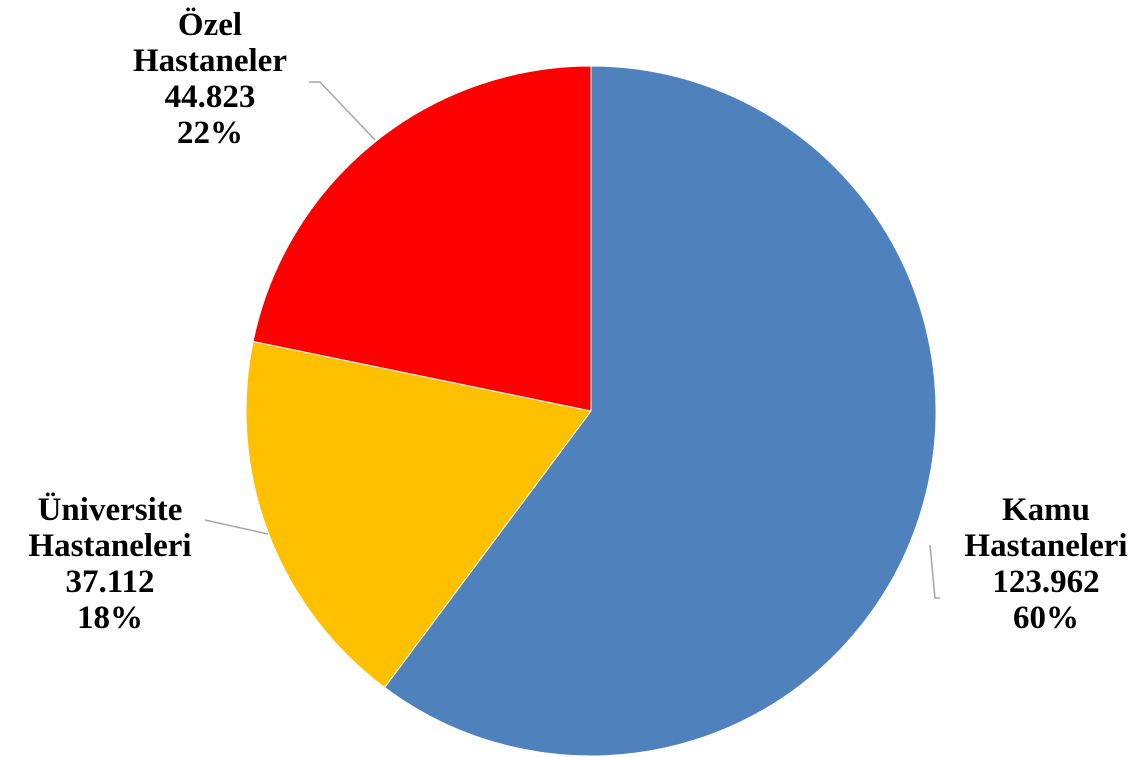 This screenshot has width=1147, height=757. What do you see at coordinates (422, 238) in the screenshot?
I see `pie-slice-ozel-hastaneler` at bounding box center [422, 238].